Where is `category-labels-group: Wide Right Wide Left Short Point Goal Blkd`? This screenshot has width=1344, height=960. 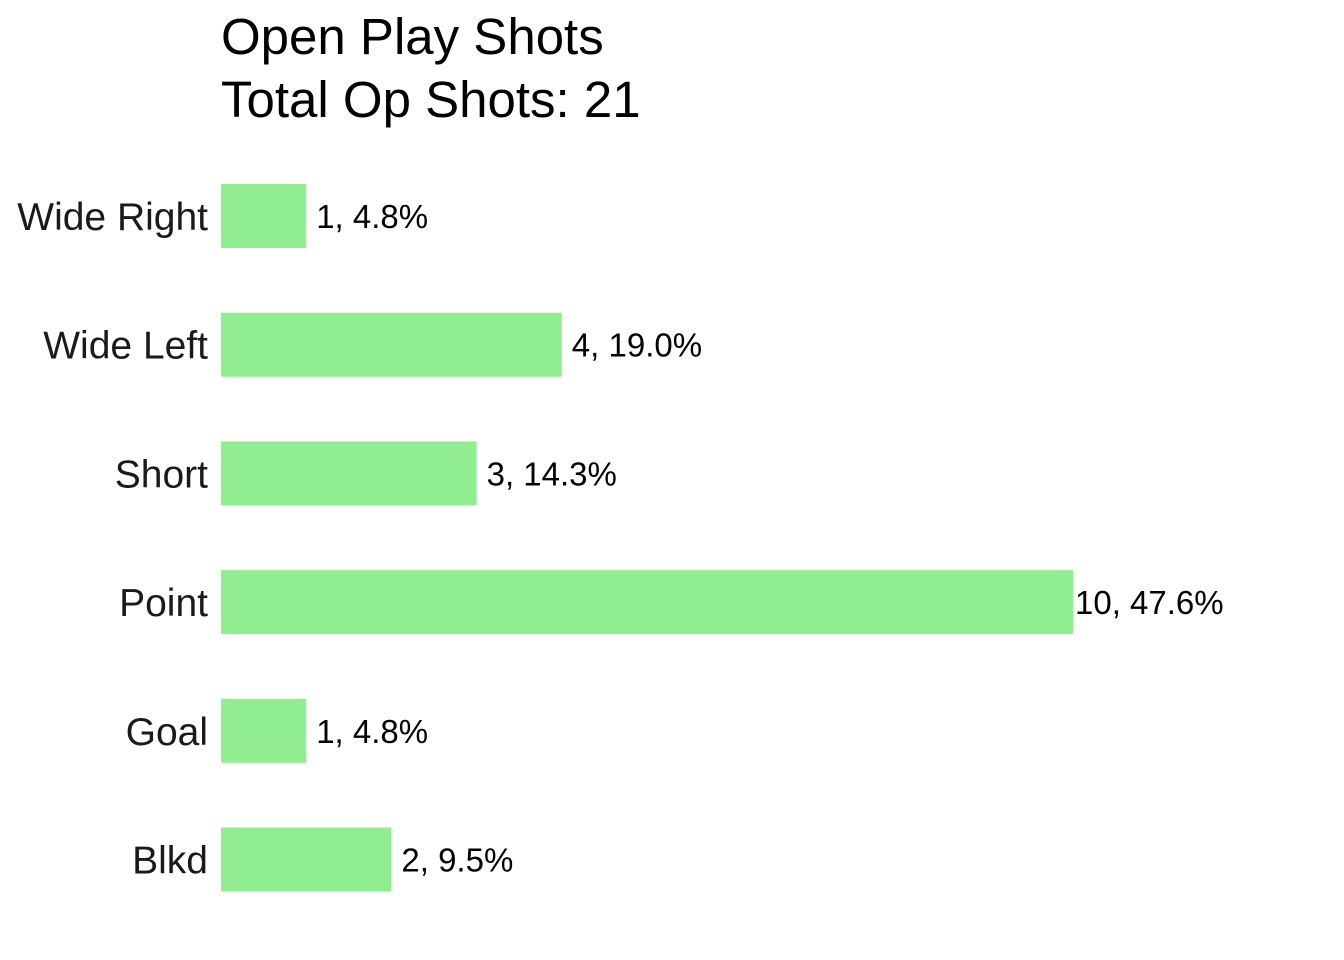 category-labels-group: Wide Right Wide Left Short Point Goal Blkd is located at coordinates (112, 539).